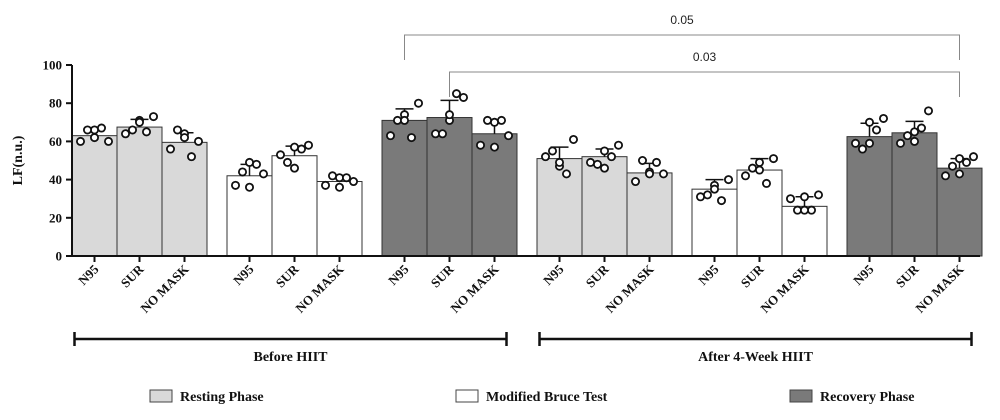 The width and height of the screenshot is (1000, 420). I want to click on legend-label: Recovery Phase, so click(867, 397).